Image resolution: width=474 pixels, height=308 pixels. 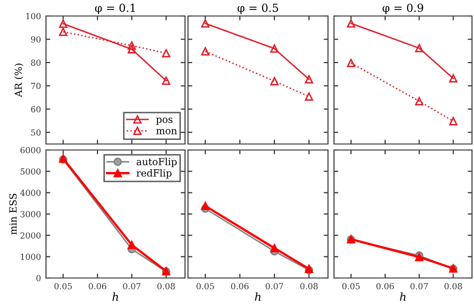 What do you see at coordinates (156, 163) in the screenshot?
I see `legend-label: autoFlip` at bounding box center [156, 163].